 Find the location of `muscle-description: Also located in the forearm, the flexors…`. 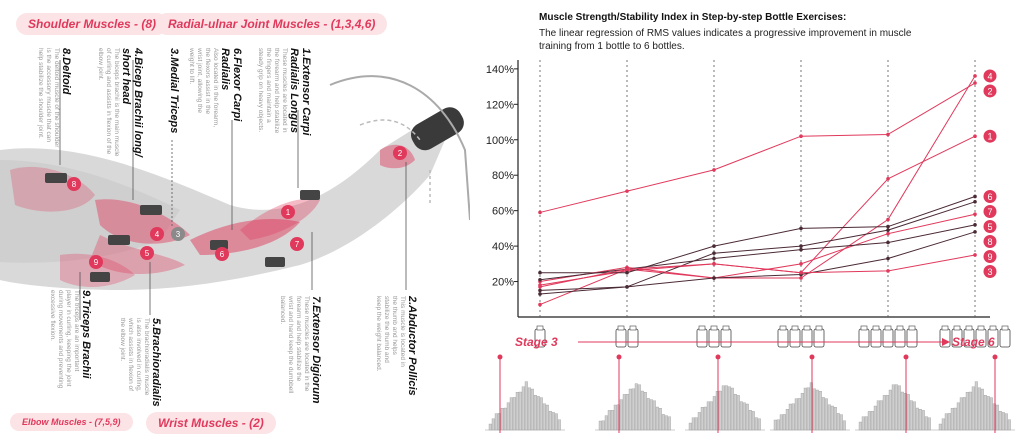

muscle-description: Also located in the forearm, the flexors… is located at coordinates (203, 88).